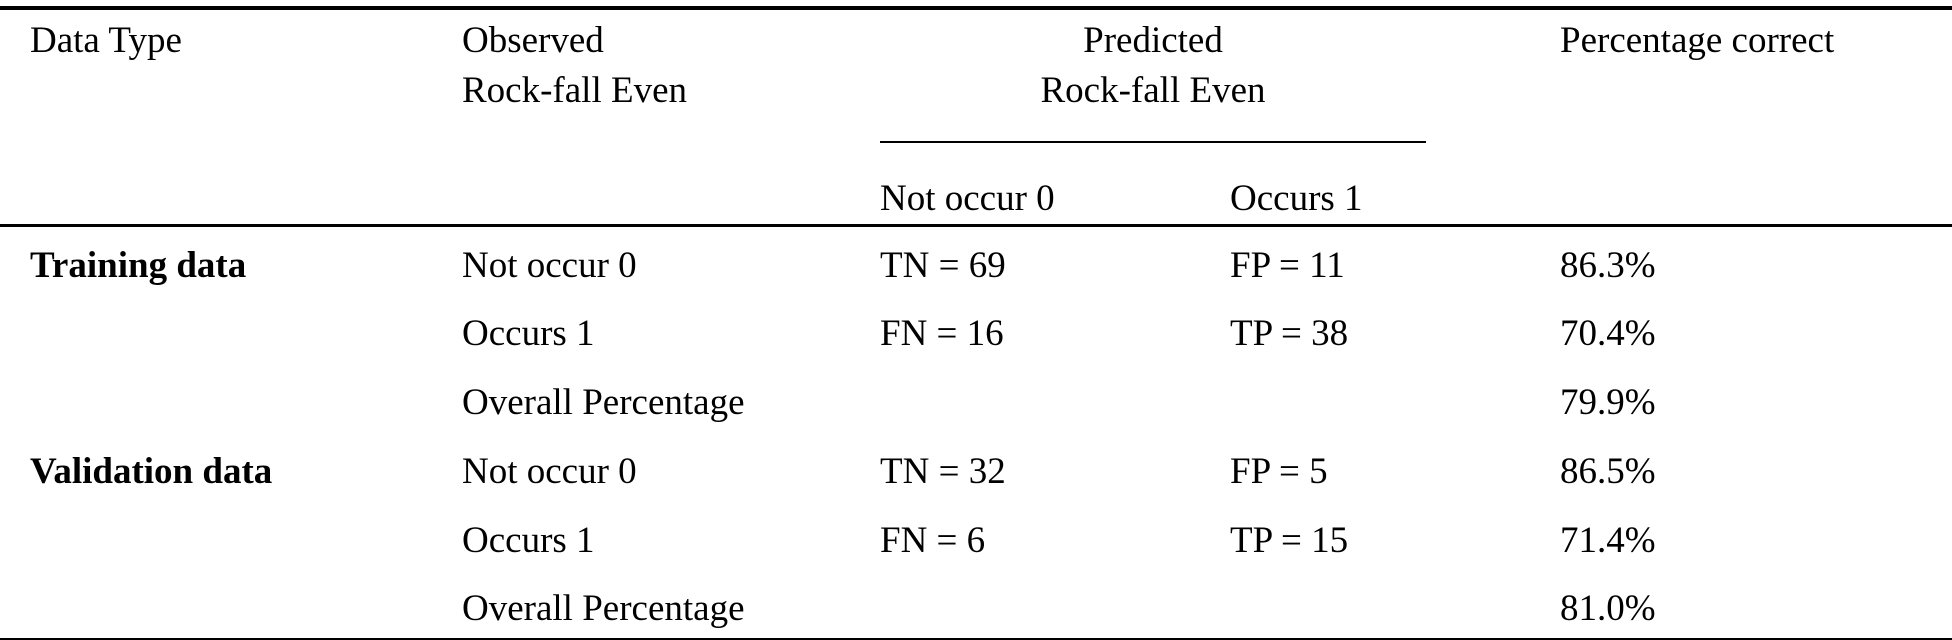 Image resolution: width=1952 pixels, height=640 pixels. I want to click on table-row: Overall Percentage 81.0%, so click(976, 605).